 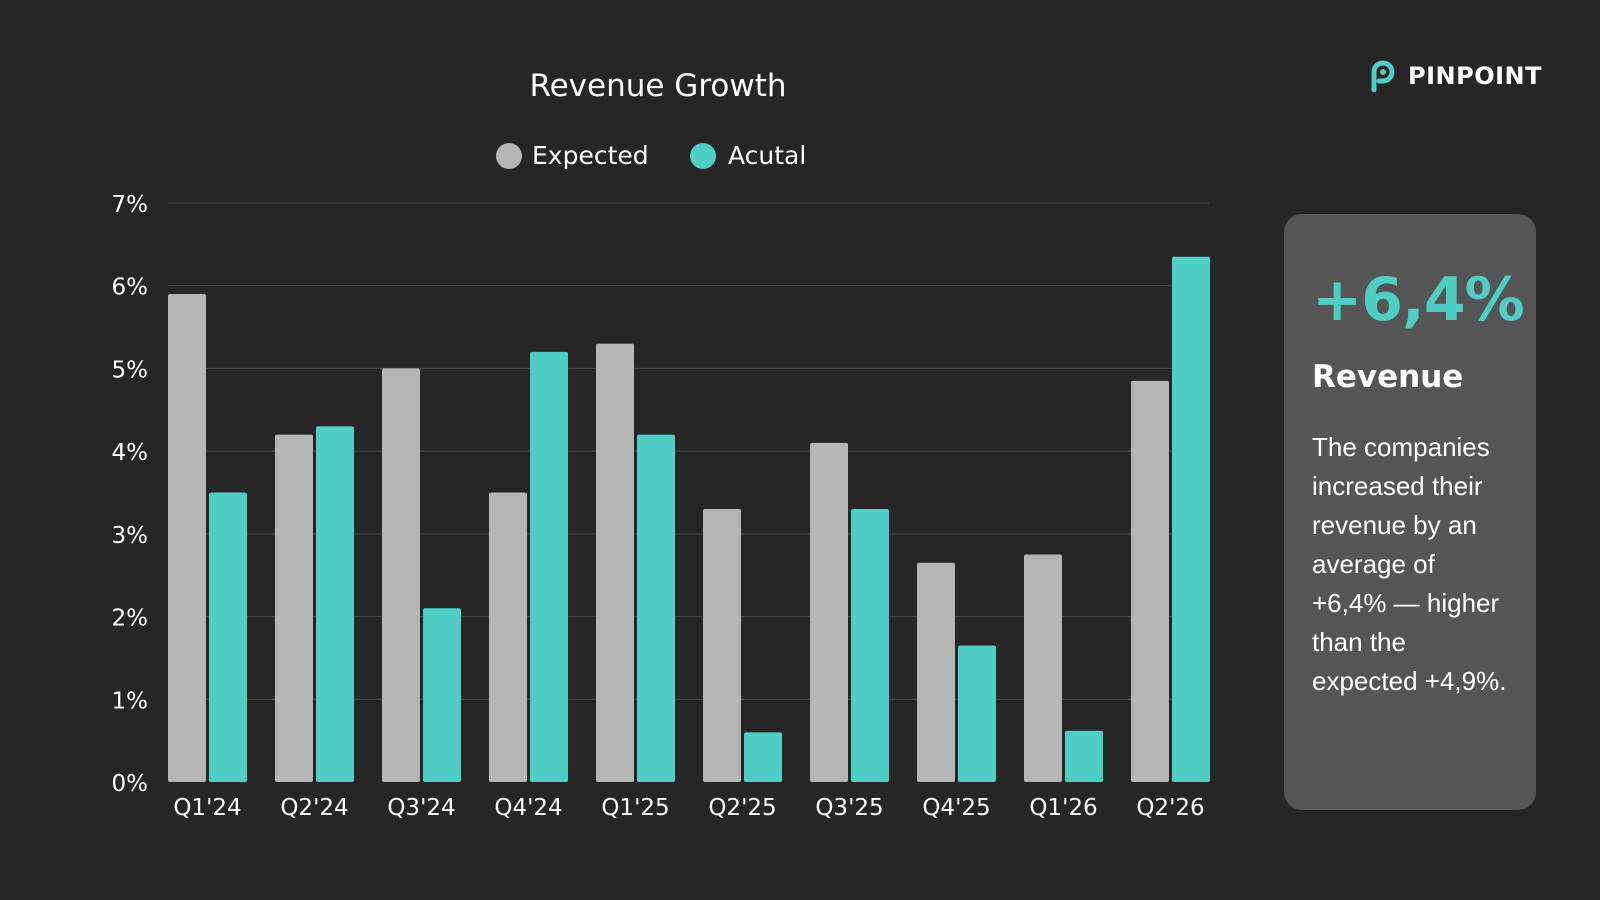 I want to click on highlight-label: Revenue, so click(x=1388, y=377).